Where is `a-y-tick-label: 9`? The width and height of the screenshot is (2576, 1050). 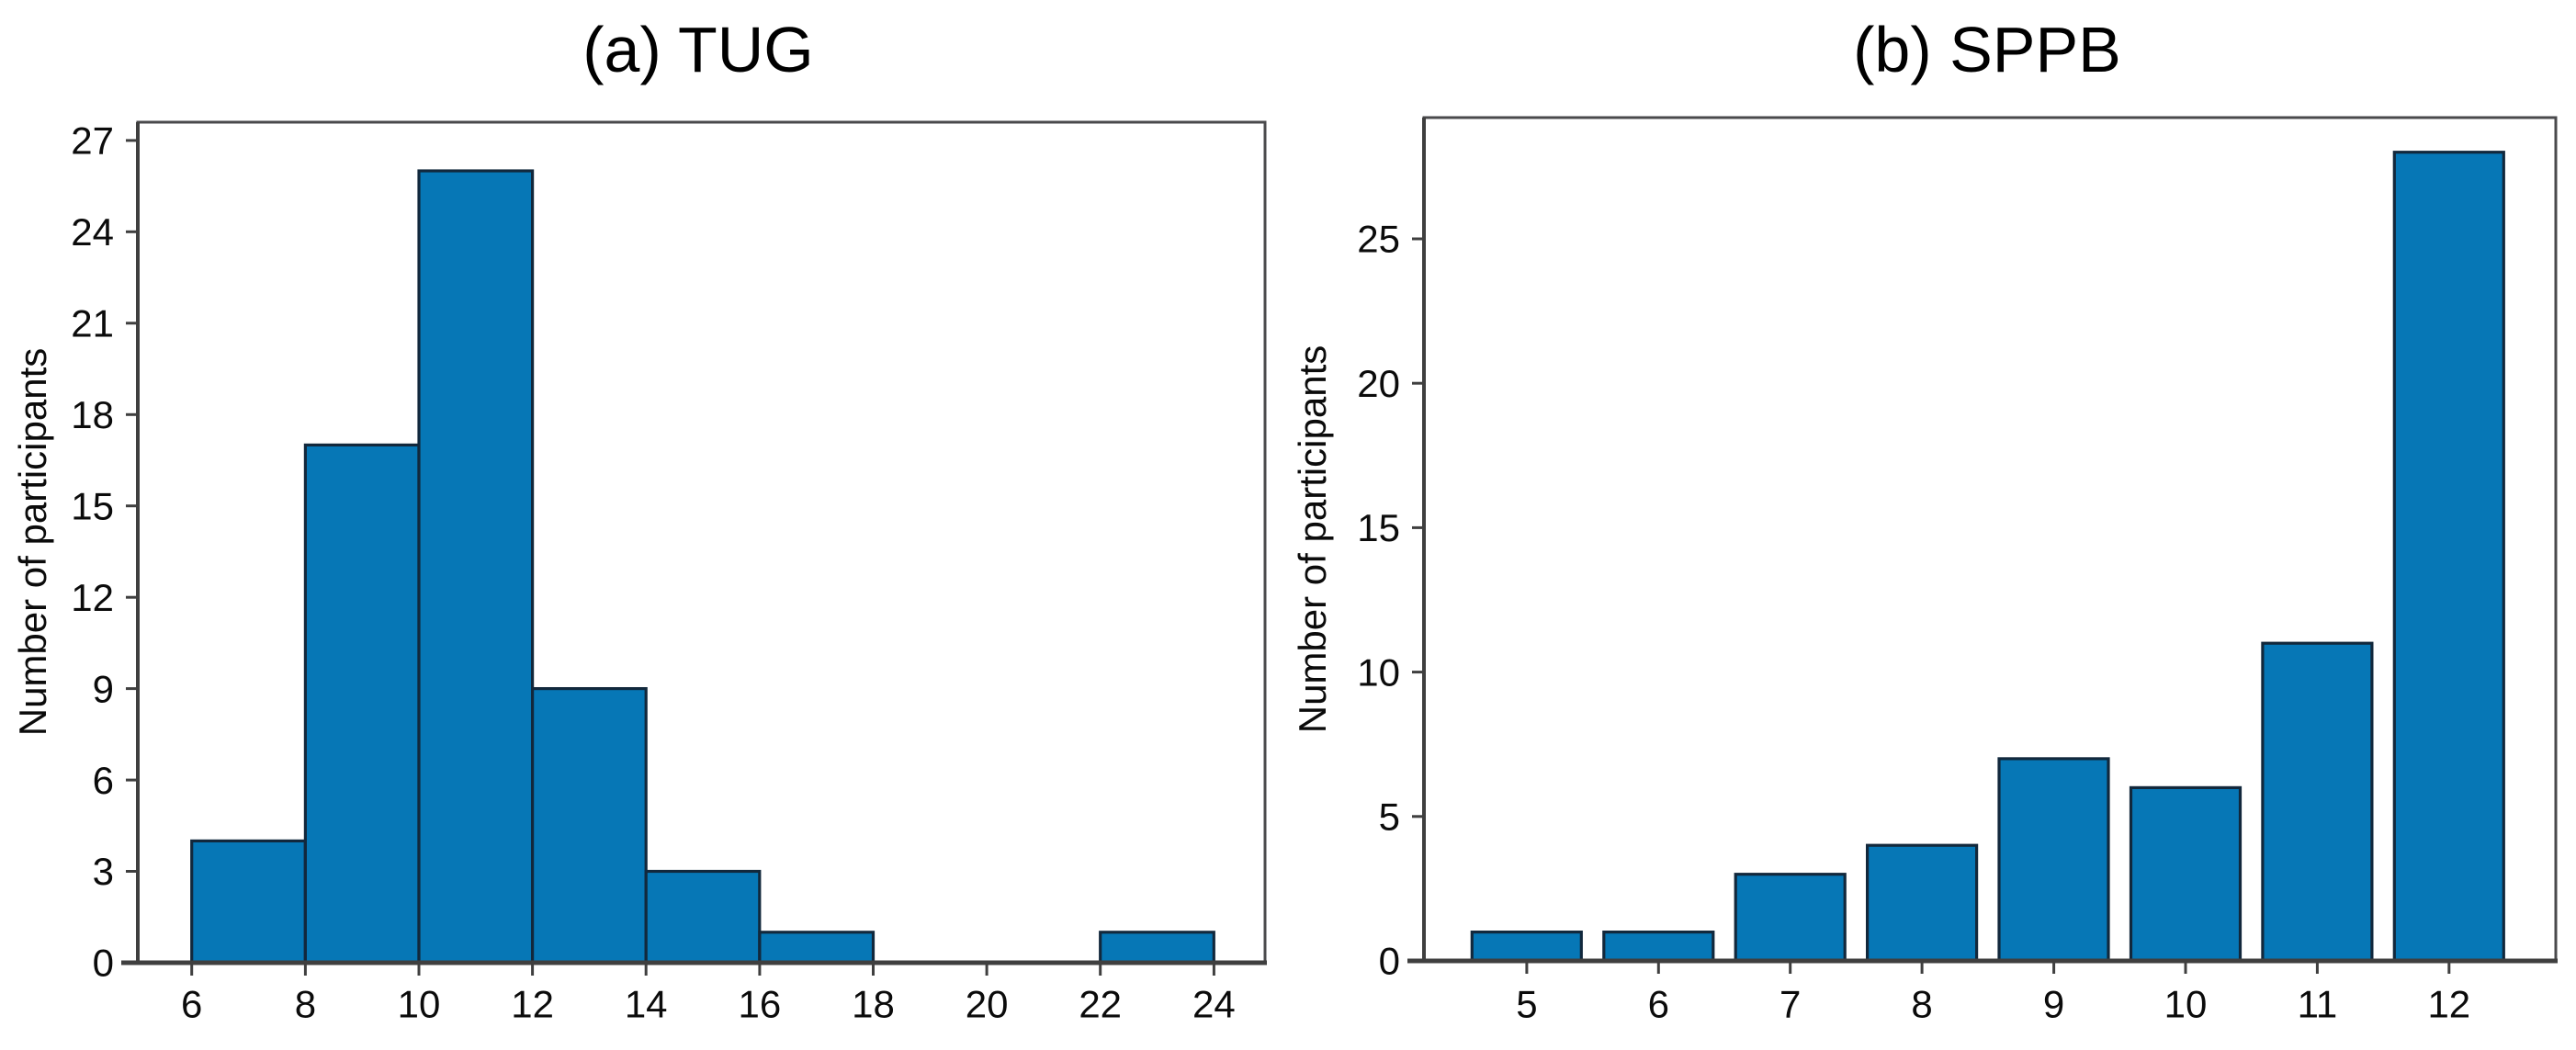 a-y-tick-label: 9 is located at coordinates (103, 688).